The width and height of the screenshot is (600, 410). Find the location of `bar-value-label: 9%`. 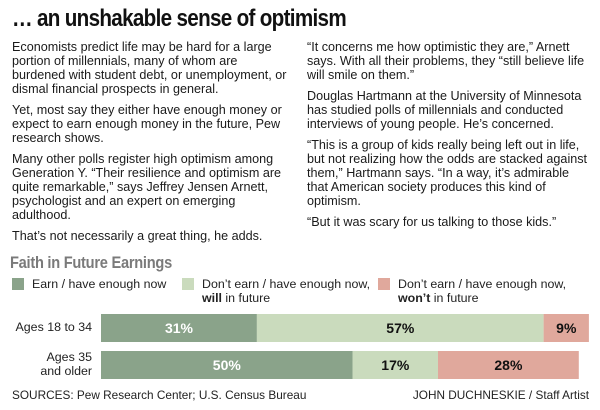

bar-value-label: 9% is located at coordinates (566, 328).